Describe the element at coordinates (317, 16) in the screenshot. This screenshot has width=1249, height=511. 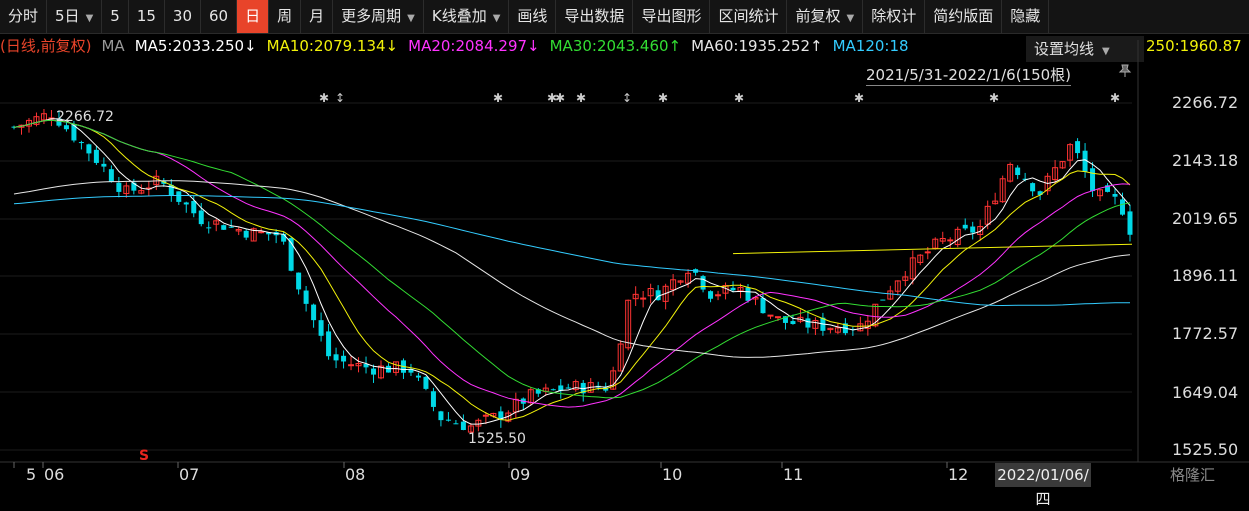
I see `tab-monthly: 月` at that location.